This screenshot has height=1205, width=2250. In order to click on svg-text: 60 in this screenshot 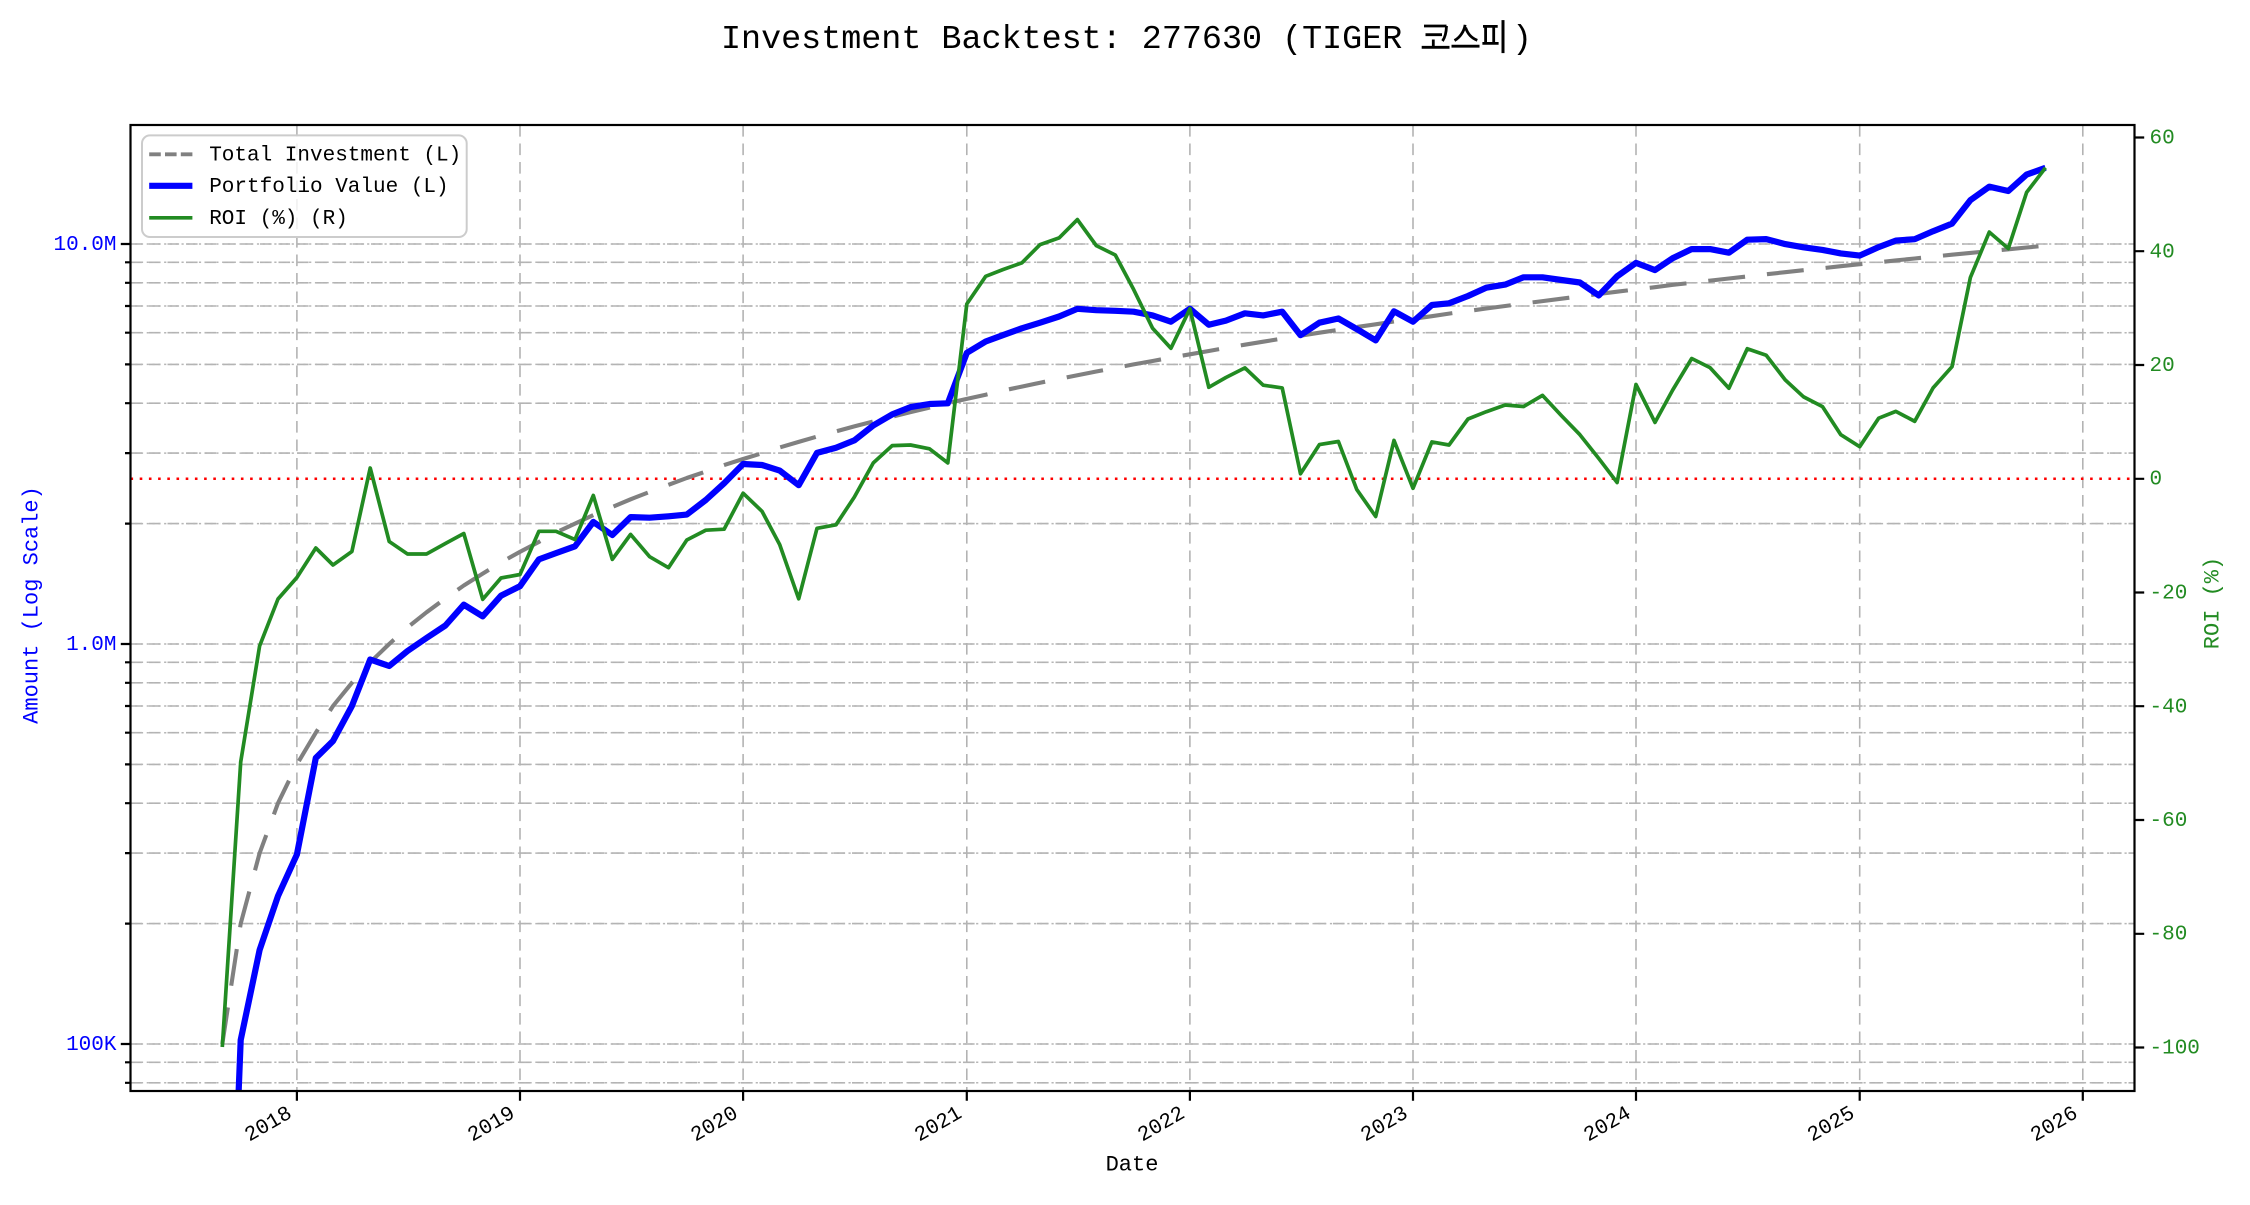, I will do `click(2162, 139)`.